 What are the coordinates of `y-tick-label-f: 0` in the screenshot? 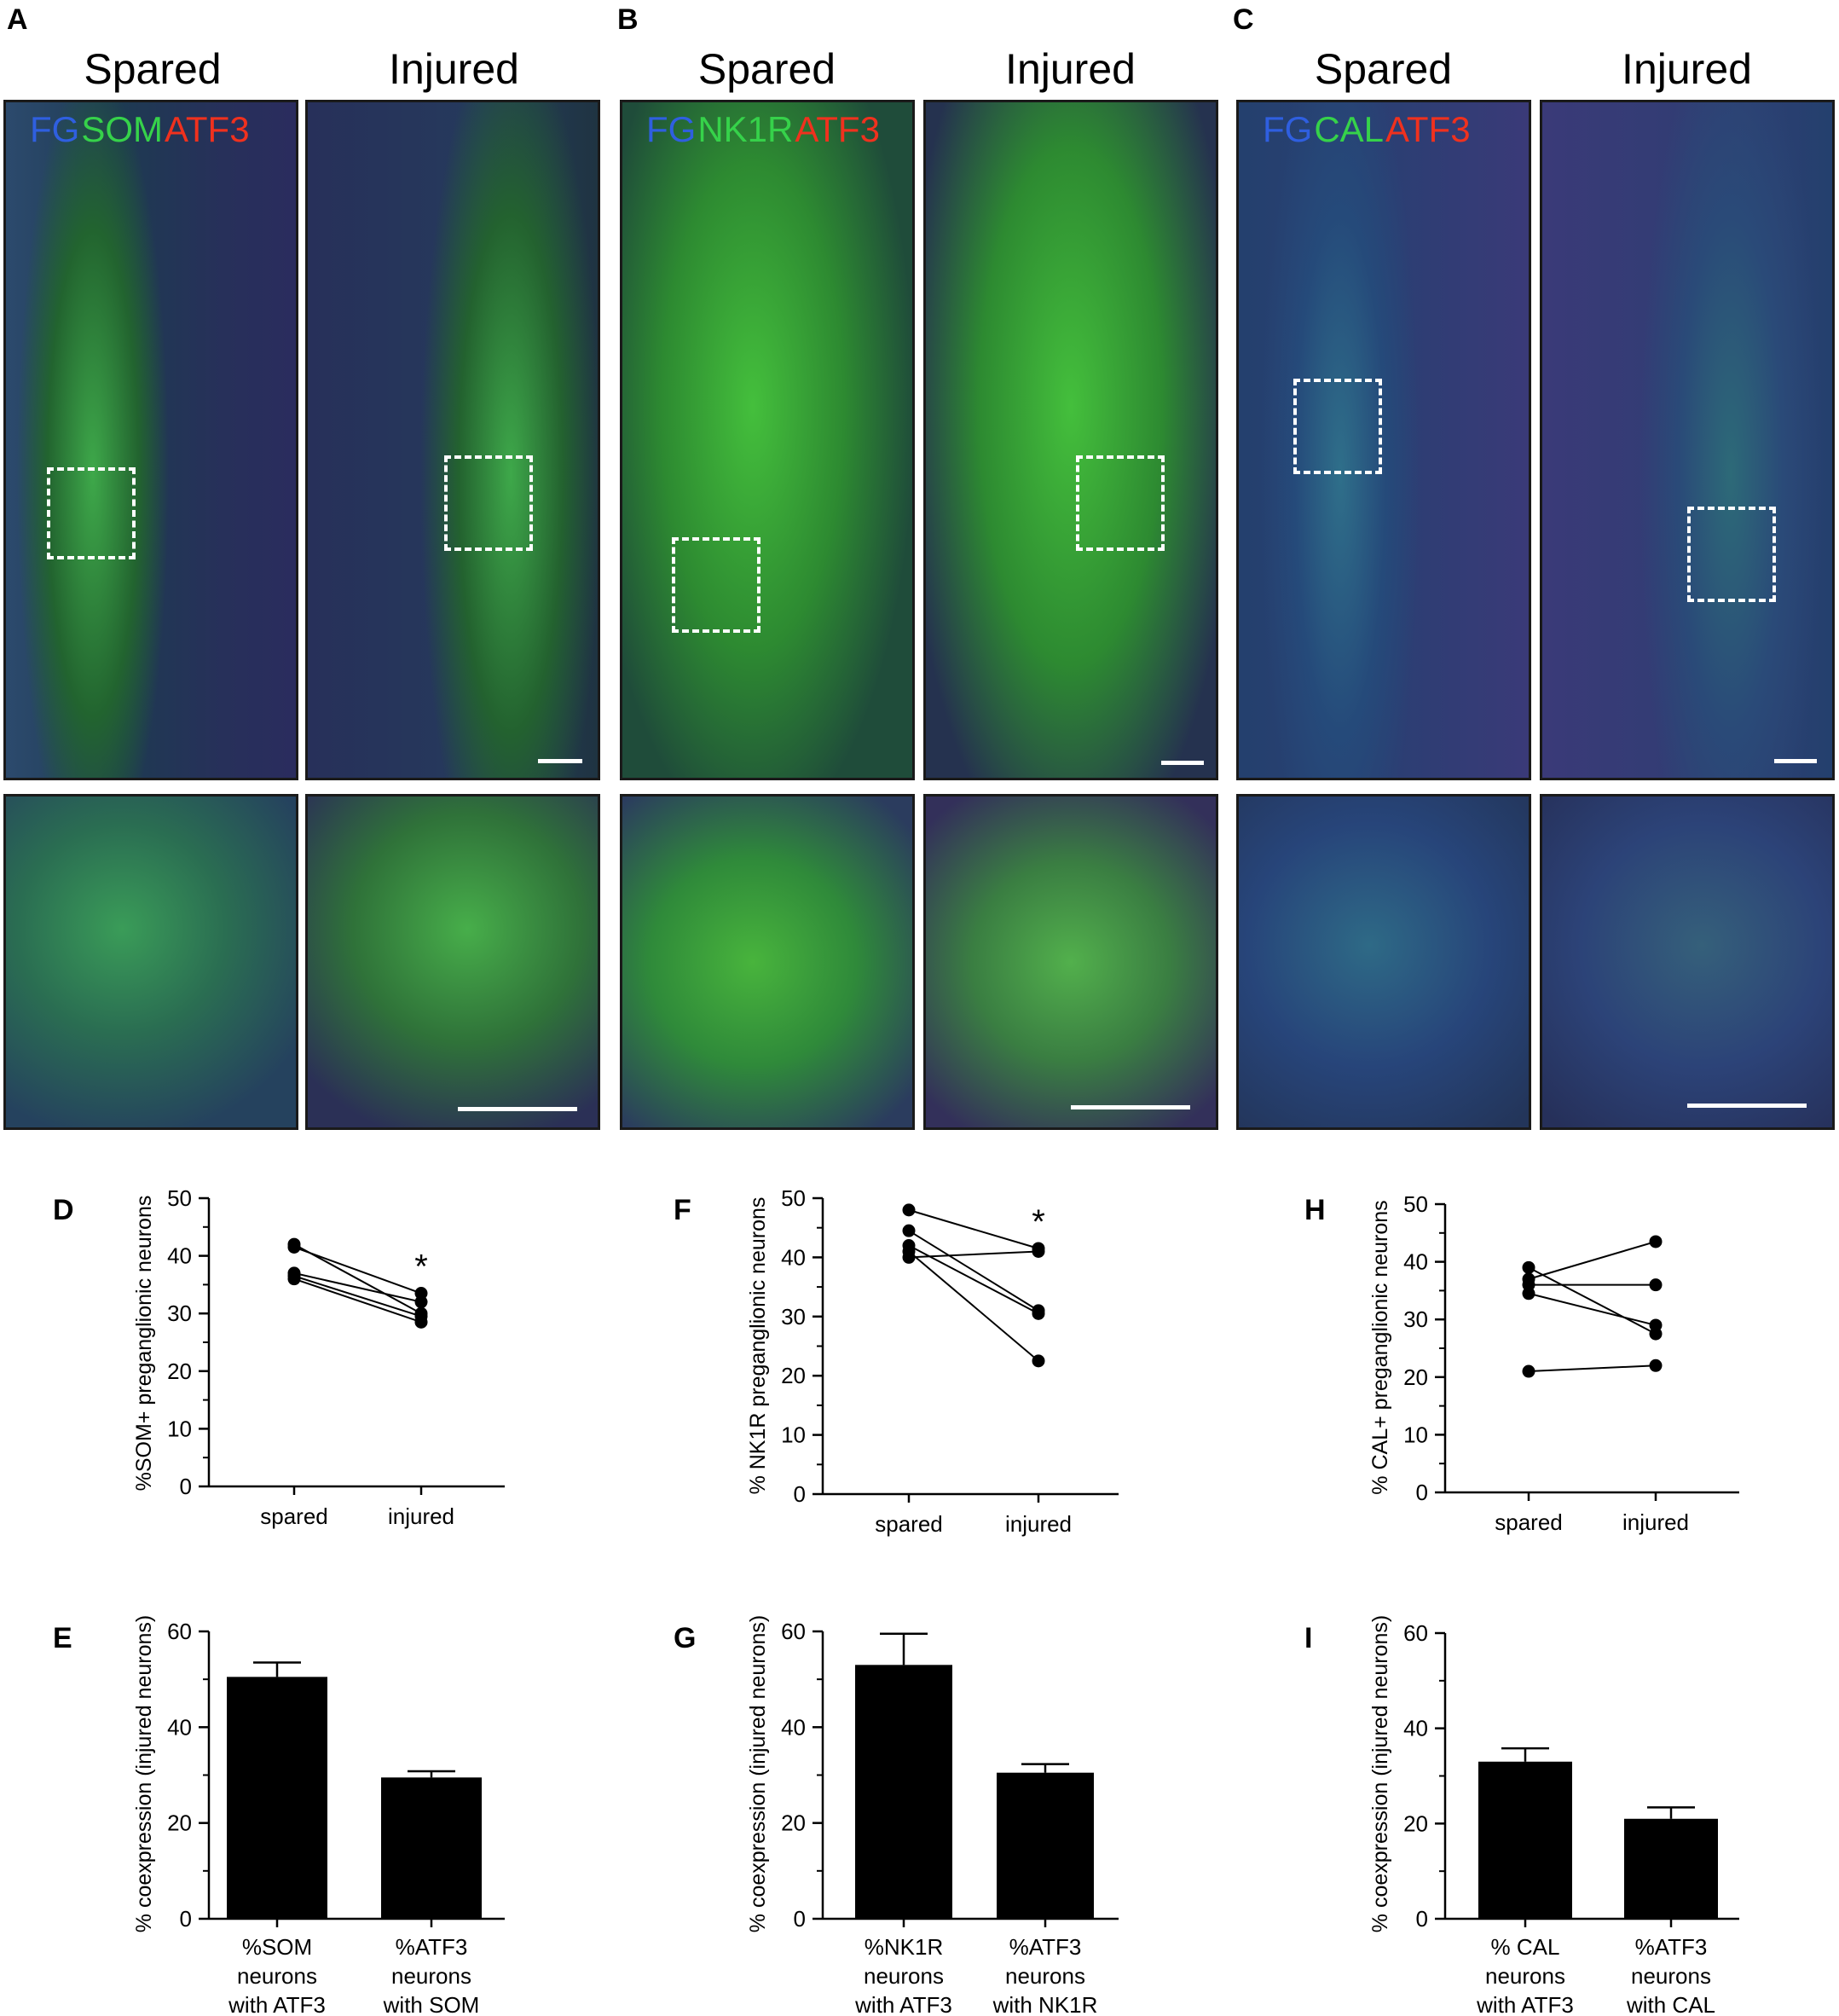 It's located at (800, 1494).